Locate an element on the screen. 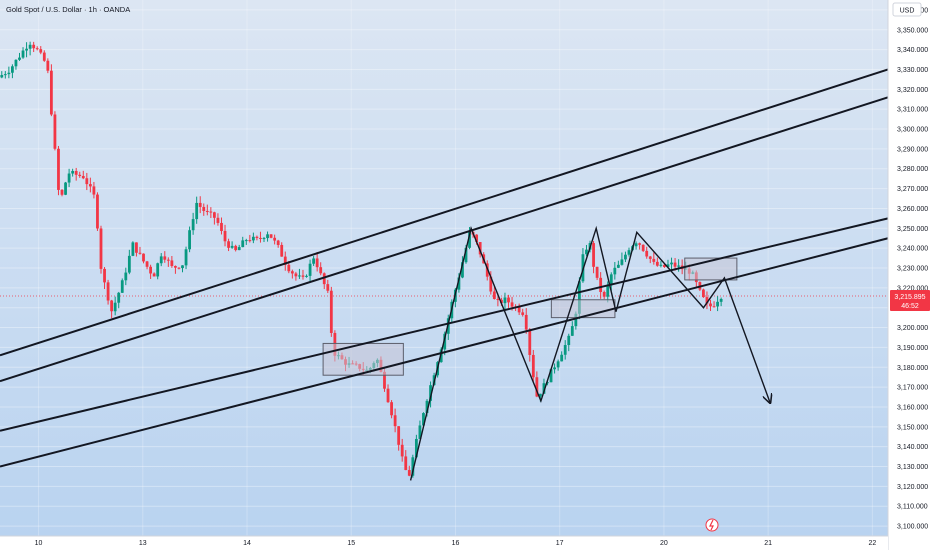  event-marker is located at coordinates (712, 525).